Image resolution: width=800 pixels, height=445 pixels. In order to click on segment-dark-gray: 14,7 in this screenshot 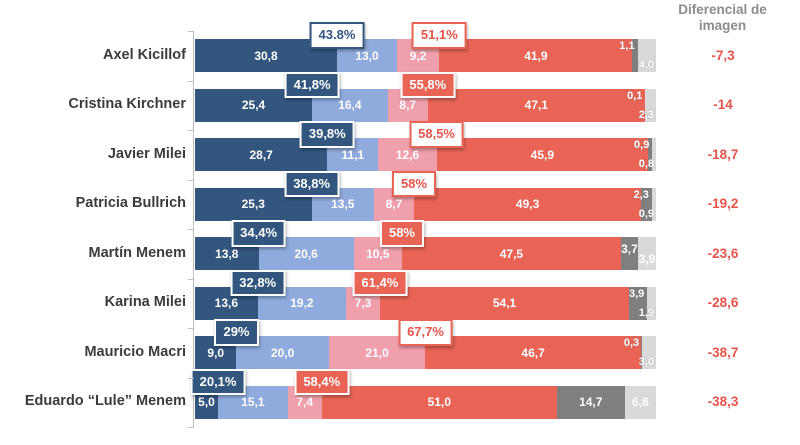, I will do `click(590, 402)`.